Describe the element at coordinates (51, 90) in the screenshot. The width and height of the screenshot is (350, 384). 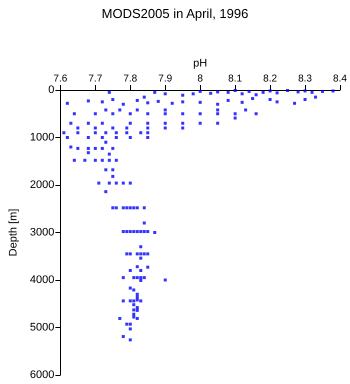
I see `y-tick-label: 0` at that location.